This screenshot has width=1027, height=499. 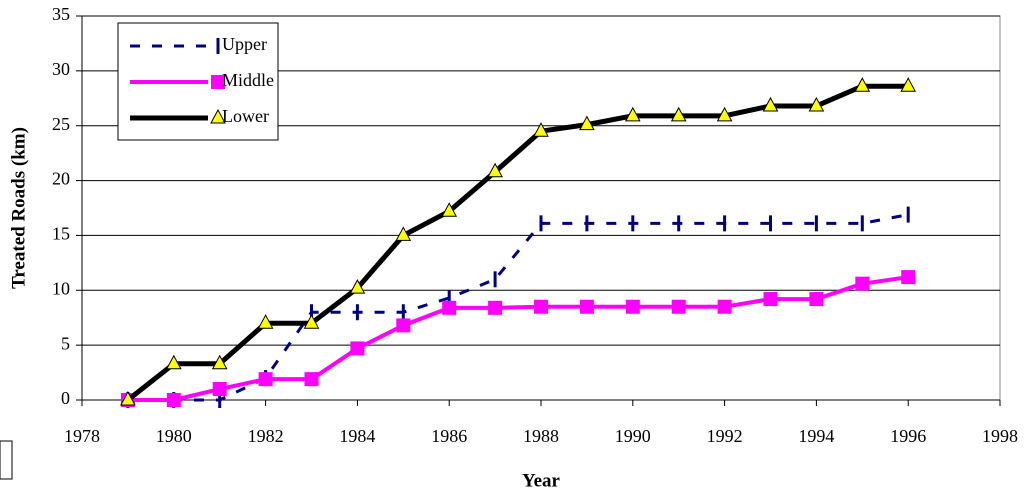 I want to click on x-tick-label: 1988, so click(x=541, y=436).